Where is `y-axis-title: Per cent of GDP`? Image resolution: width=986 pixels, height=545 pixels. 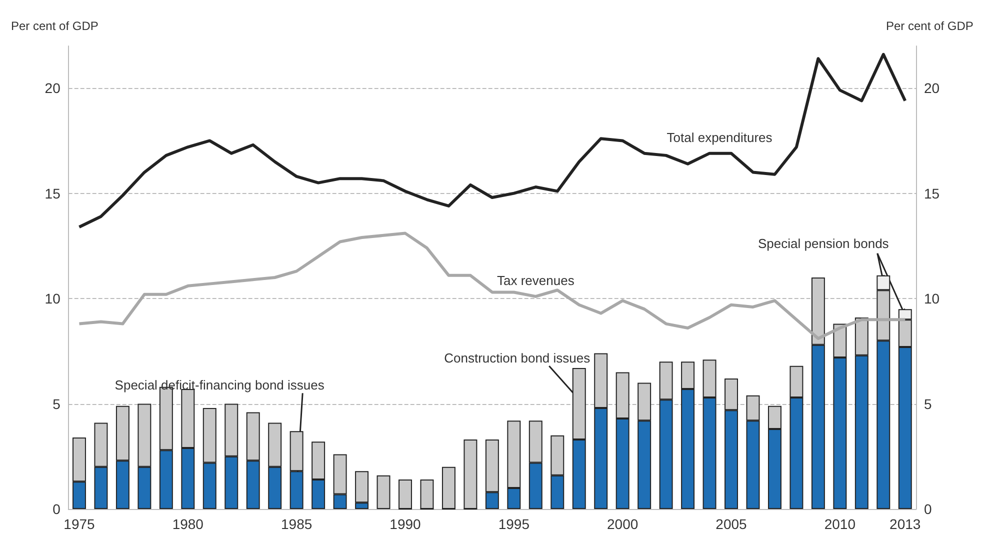 y-axis-title: Per cent of GDP is located at coordinates (54, 26).